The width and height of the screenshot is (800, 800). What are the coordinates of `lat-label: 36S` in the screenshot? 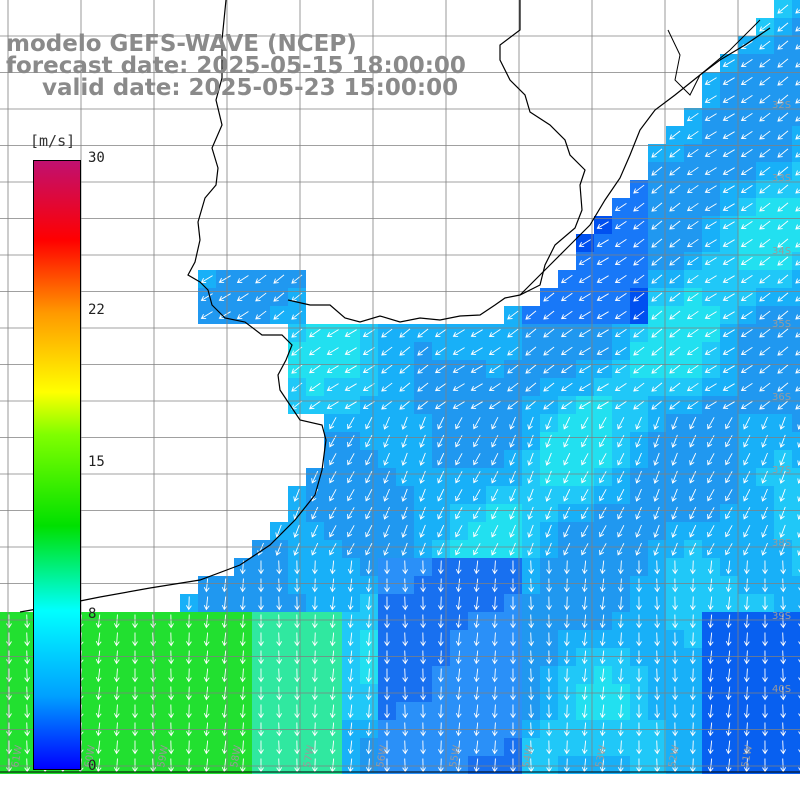 It's located at (781, 397).